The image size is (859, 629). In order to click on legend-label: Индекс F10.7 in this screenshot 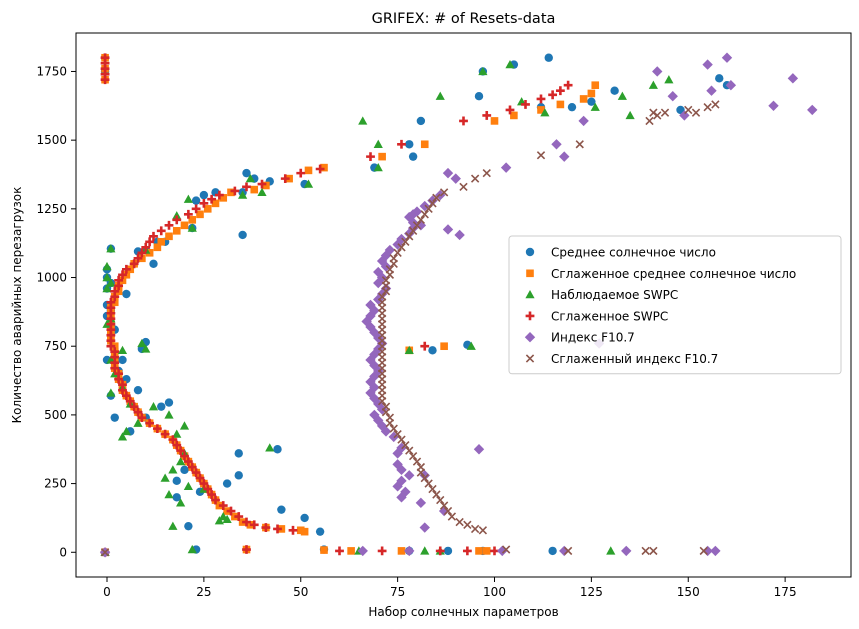, I will do `click(593, 338)`.